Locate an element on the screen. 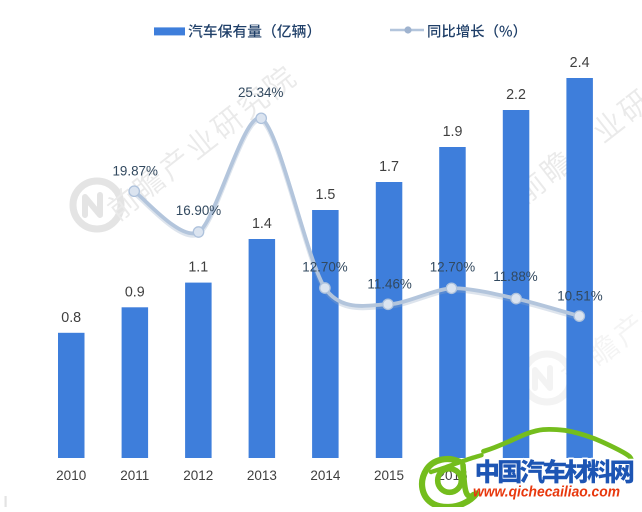 This screenshot has width=642, height=512. svg-text: 2.2 is located at coordinates (516, 95).